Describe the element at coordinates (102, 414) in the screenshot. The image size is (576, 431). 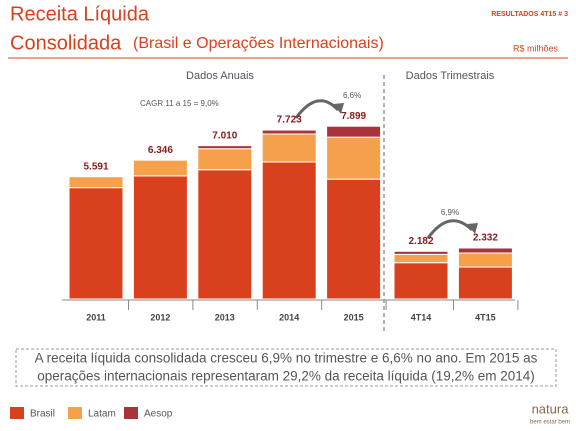
I see `legend-label: Latam` at that location.